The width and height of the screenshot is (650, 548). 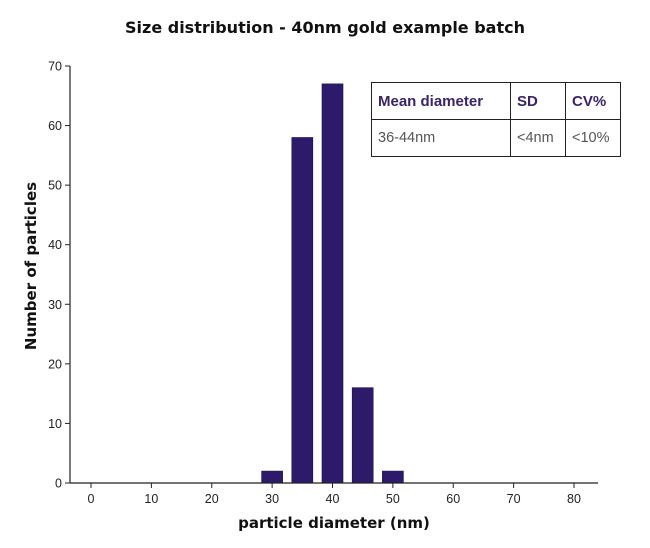 I want to click on value-cv: <10%, so click(x=593, y=138).